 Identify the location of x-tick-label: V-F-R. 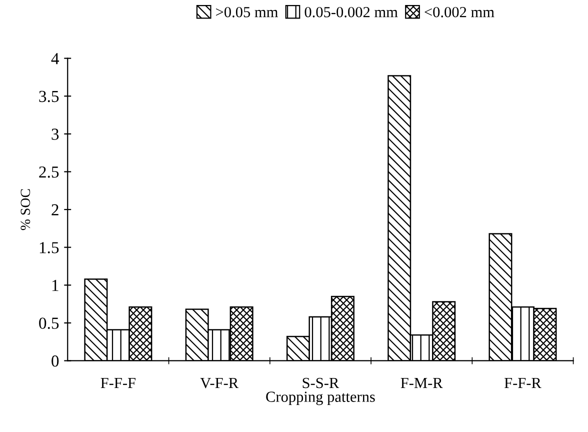
(219, 383).